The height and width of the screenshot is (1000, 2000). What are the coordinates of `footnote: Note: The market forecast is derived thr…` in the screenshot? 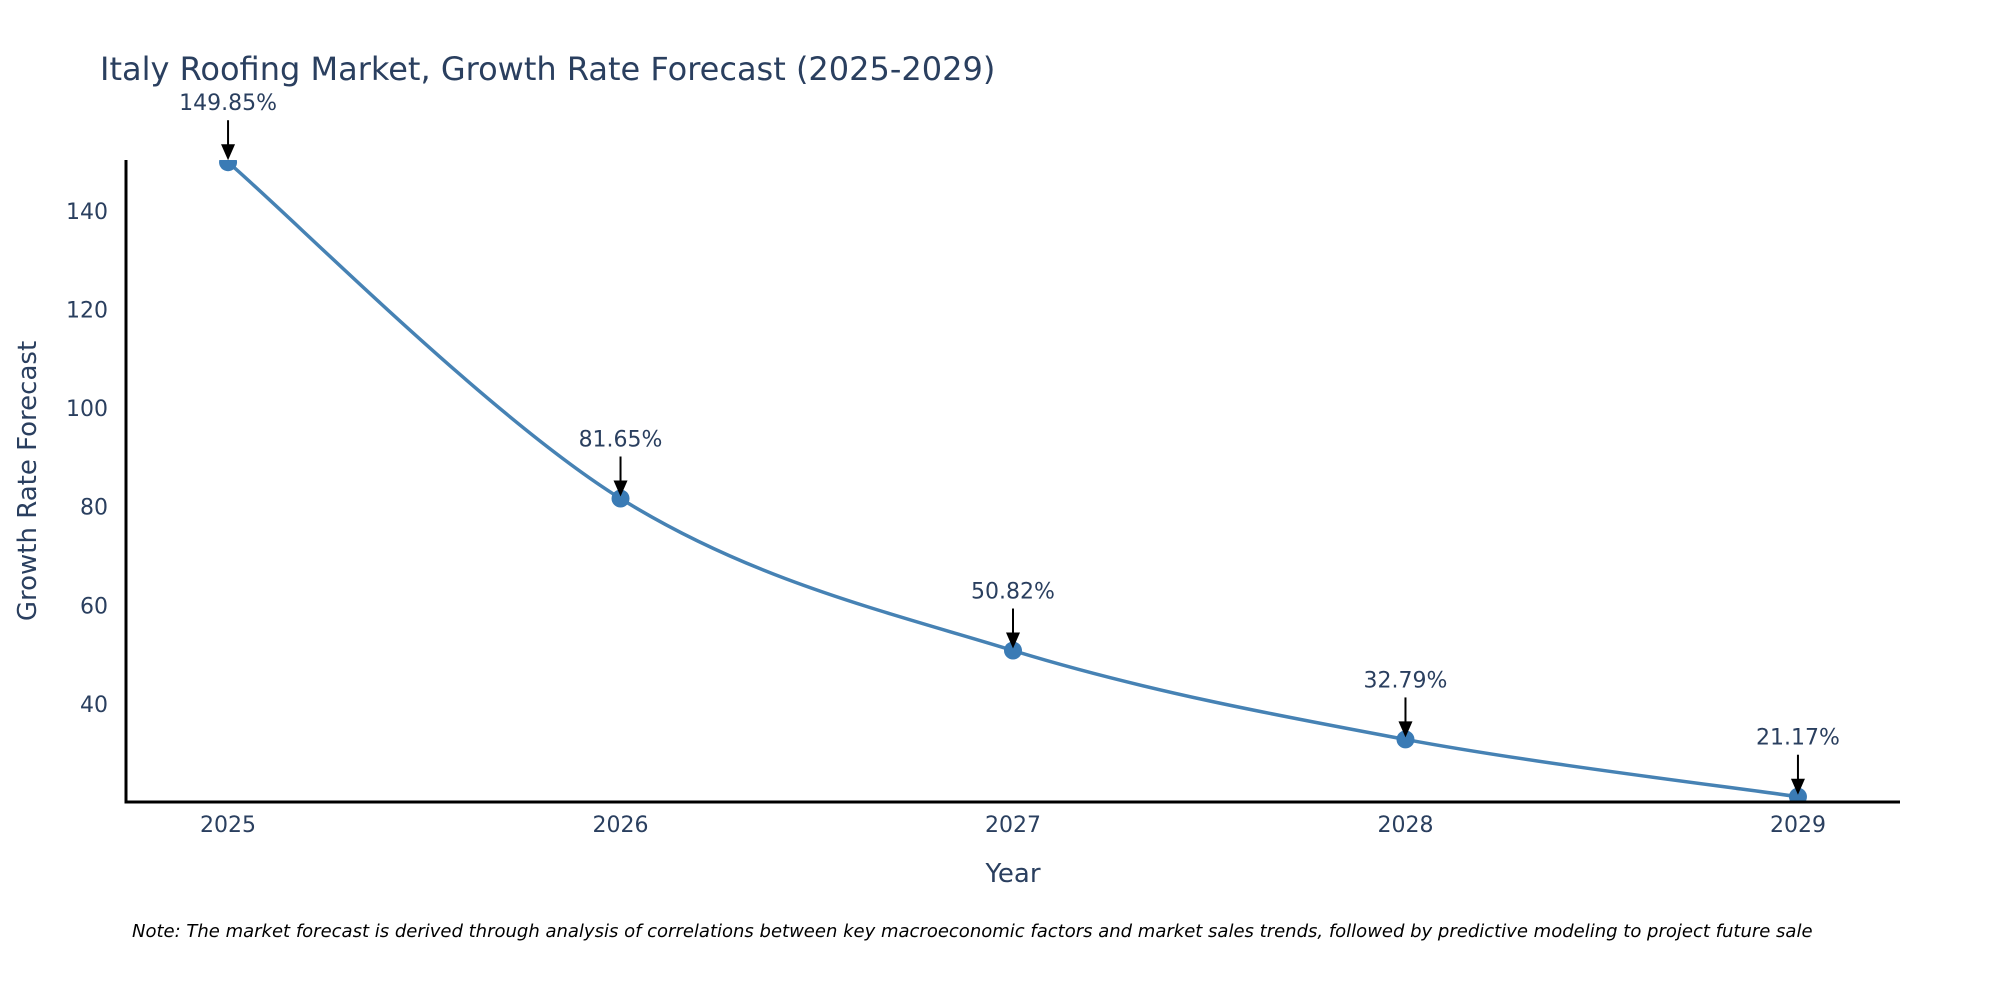 It's located at (972, 931).